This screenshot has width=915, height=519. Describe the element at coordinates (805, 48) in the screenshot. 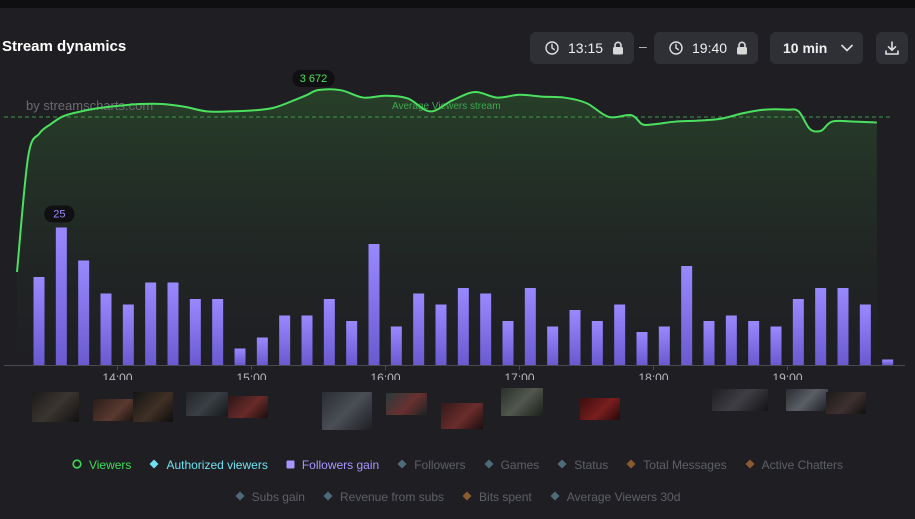

I see `interval-value: 10 min` at that location.